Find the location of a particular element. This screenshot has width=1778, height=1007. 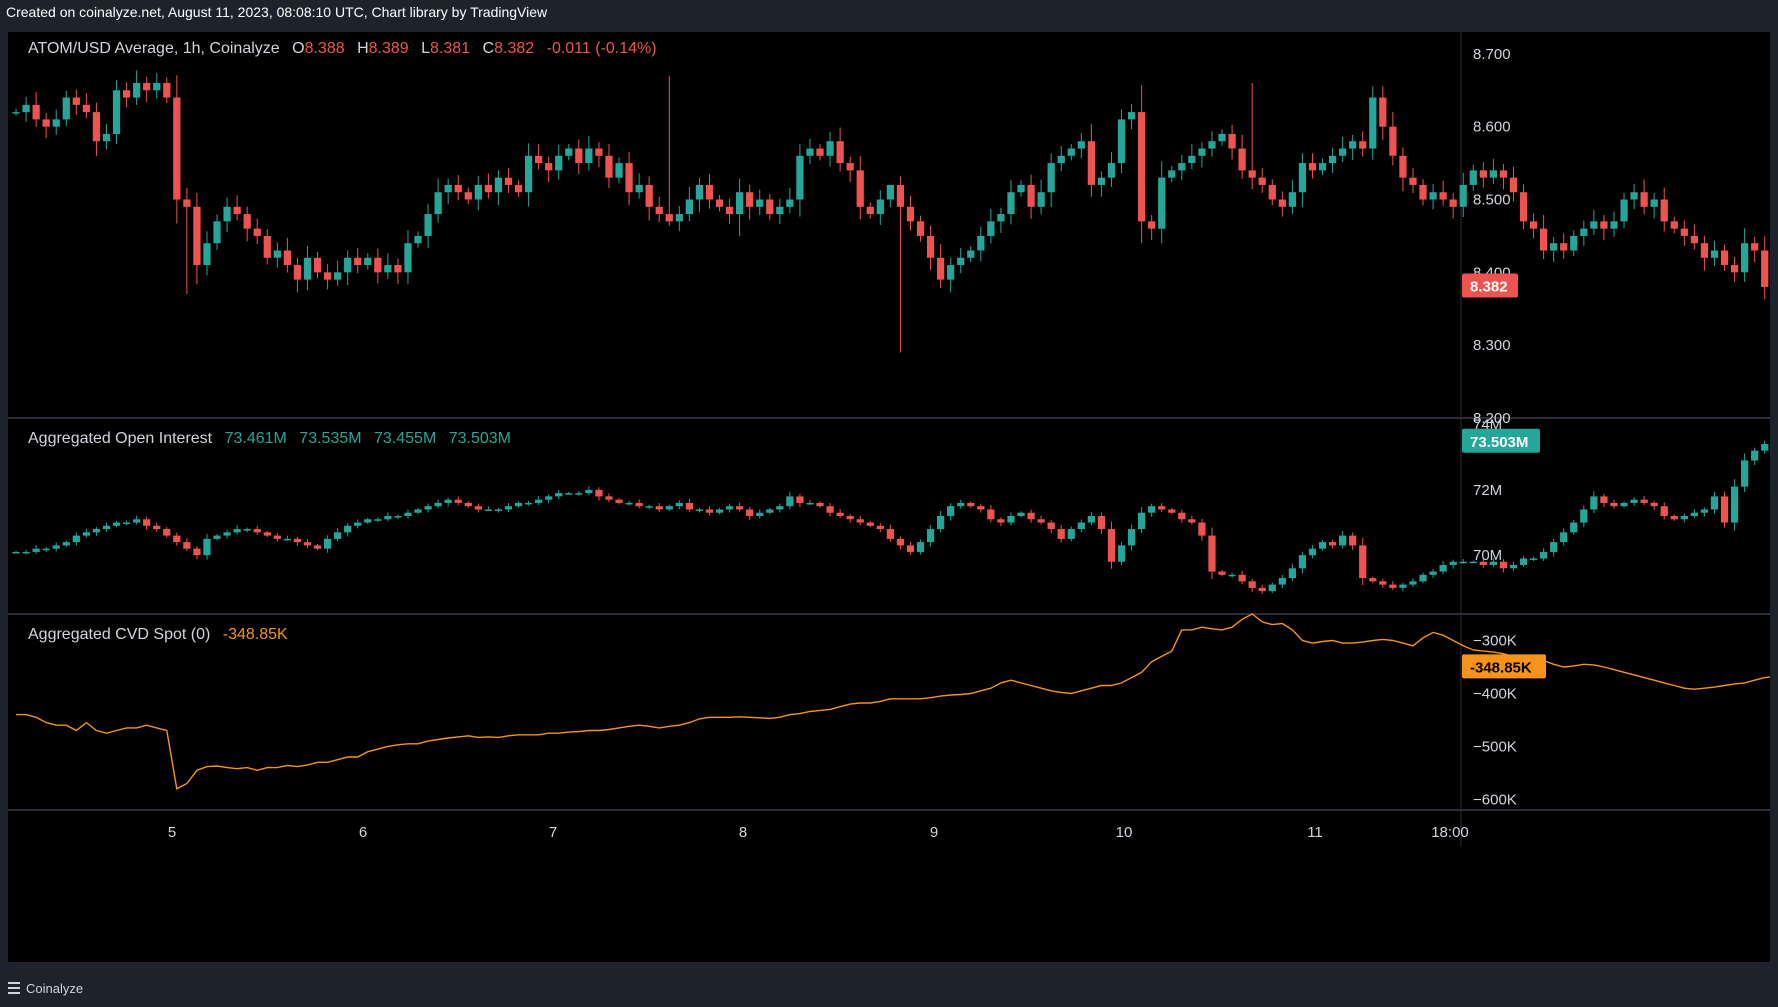

time-axis-label-3: 8 is located at coordinates (743, 832).